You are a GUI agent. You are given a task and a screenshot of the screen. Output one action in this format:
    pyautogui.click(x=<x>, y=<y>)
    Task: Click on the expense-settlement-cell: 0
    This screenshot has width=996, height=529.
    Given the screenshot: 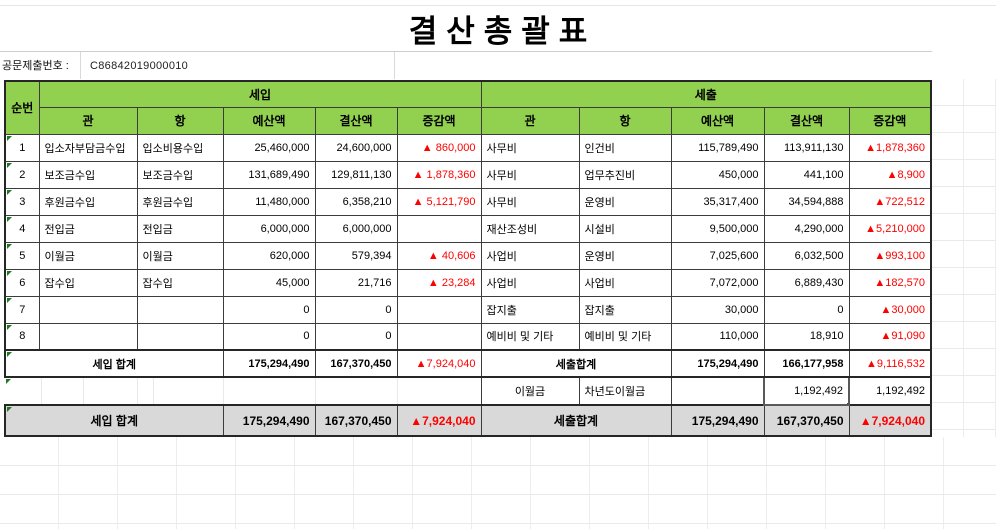 What is the action you would take?
    pyautogui.click(x=806, y=309)
    